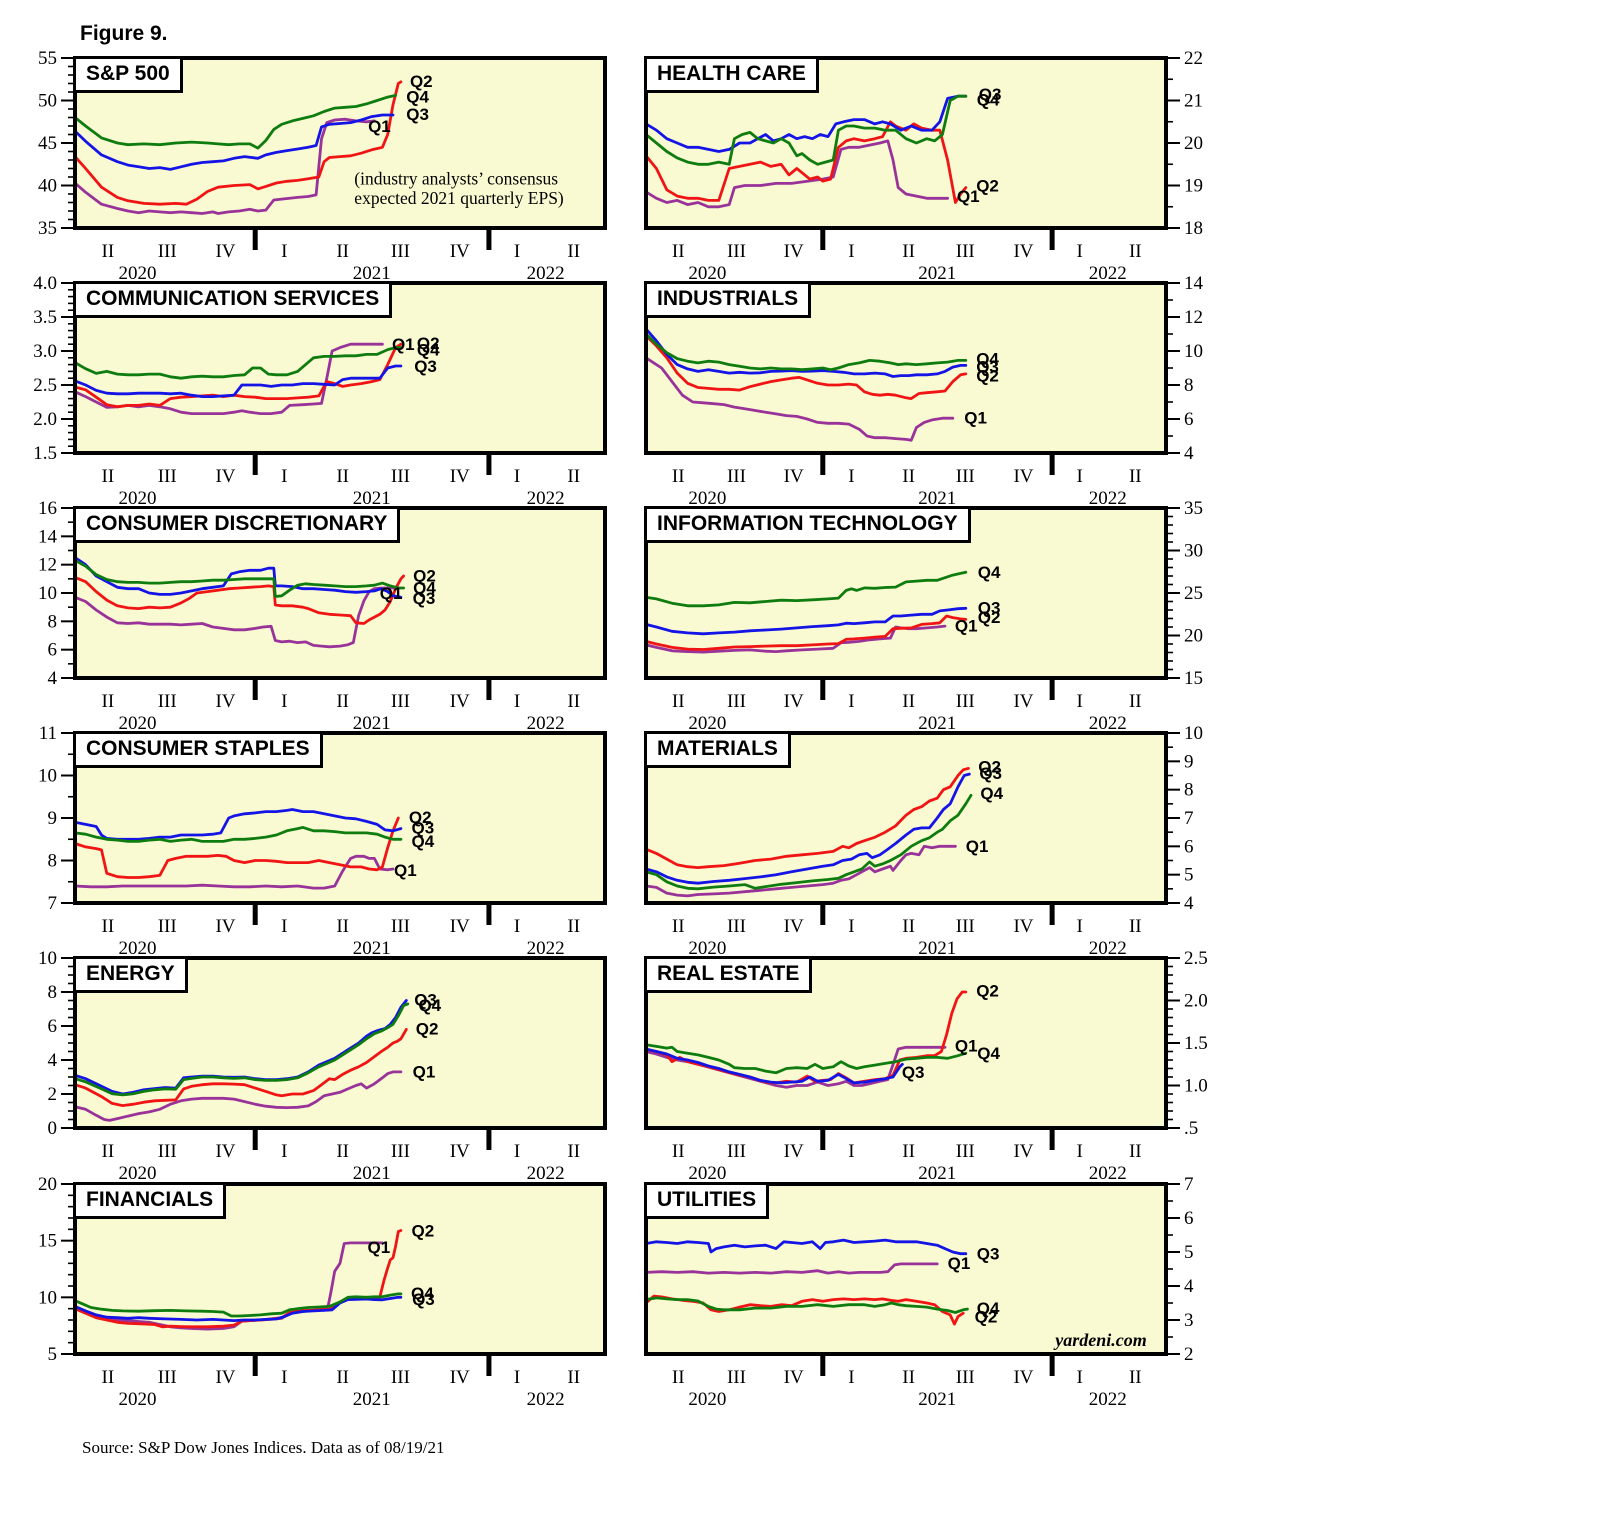 This screenshot has height=1534, width=1610. Describe the element at coordinates (1193, 508) in the screenshot. I see `y-tick-label: 35` at that location.